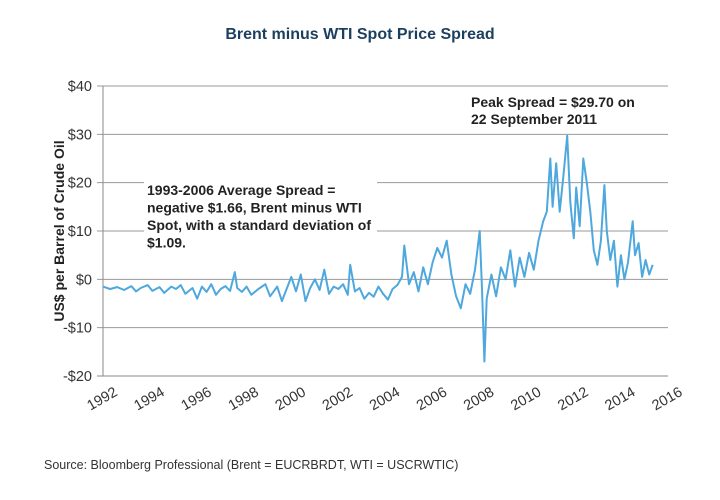  Describe the element at coordinates (80, 87) in the screenshot. I see `y-tick-label: $40` at that location.